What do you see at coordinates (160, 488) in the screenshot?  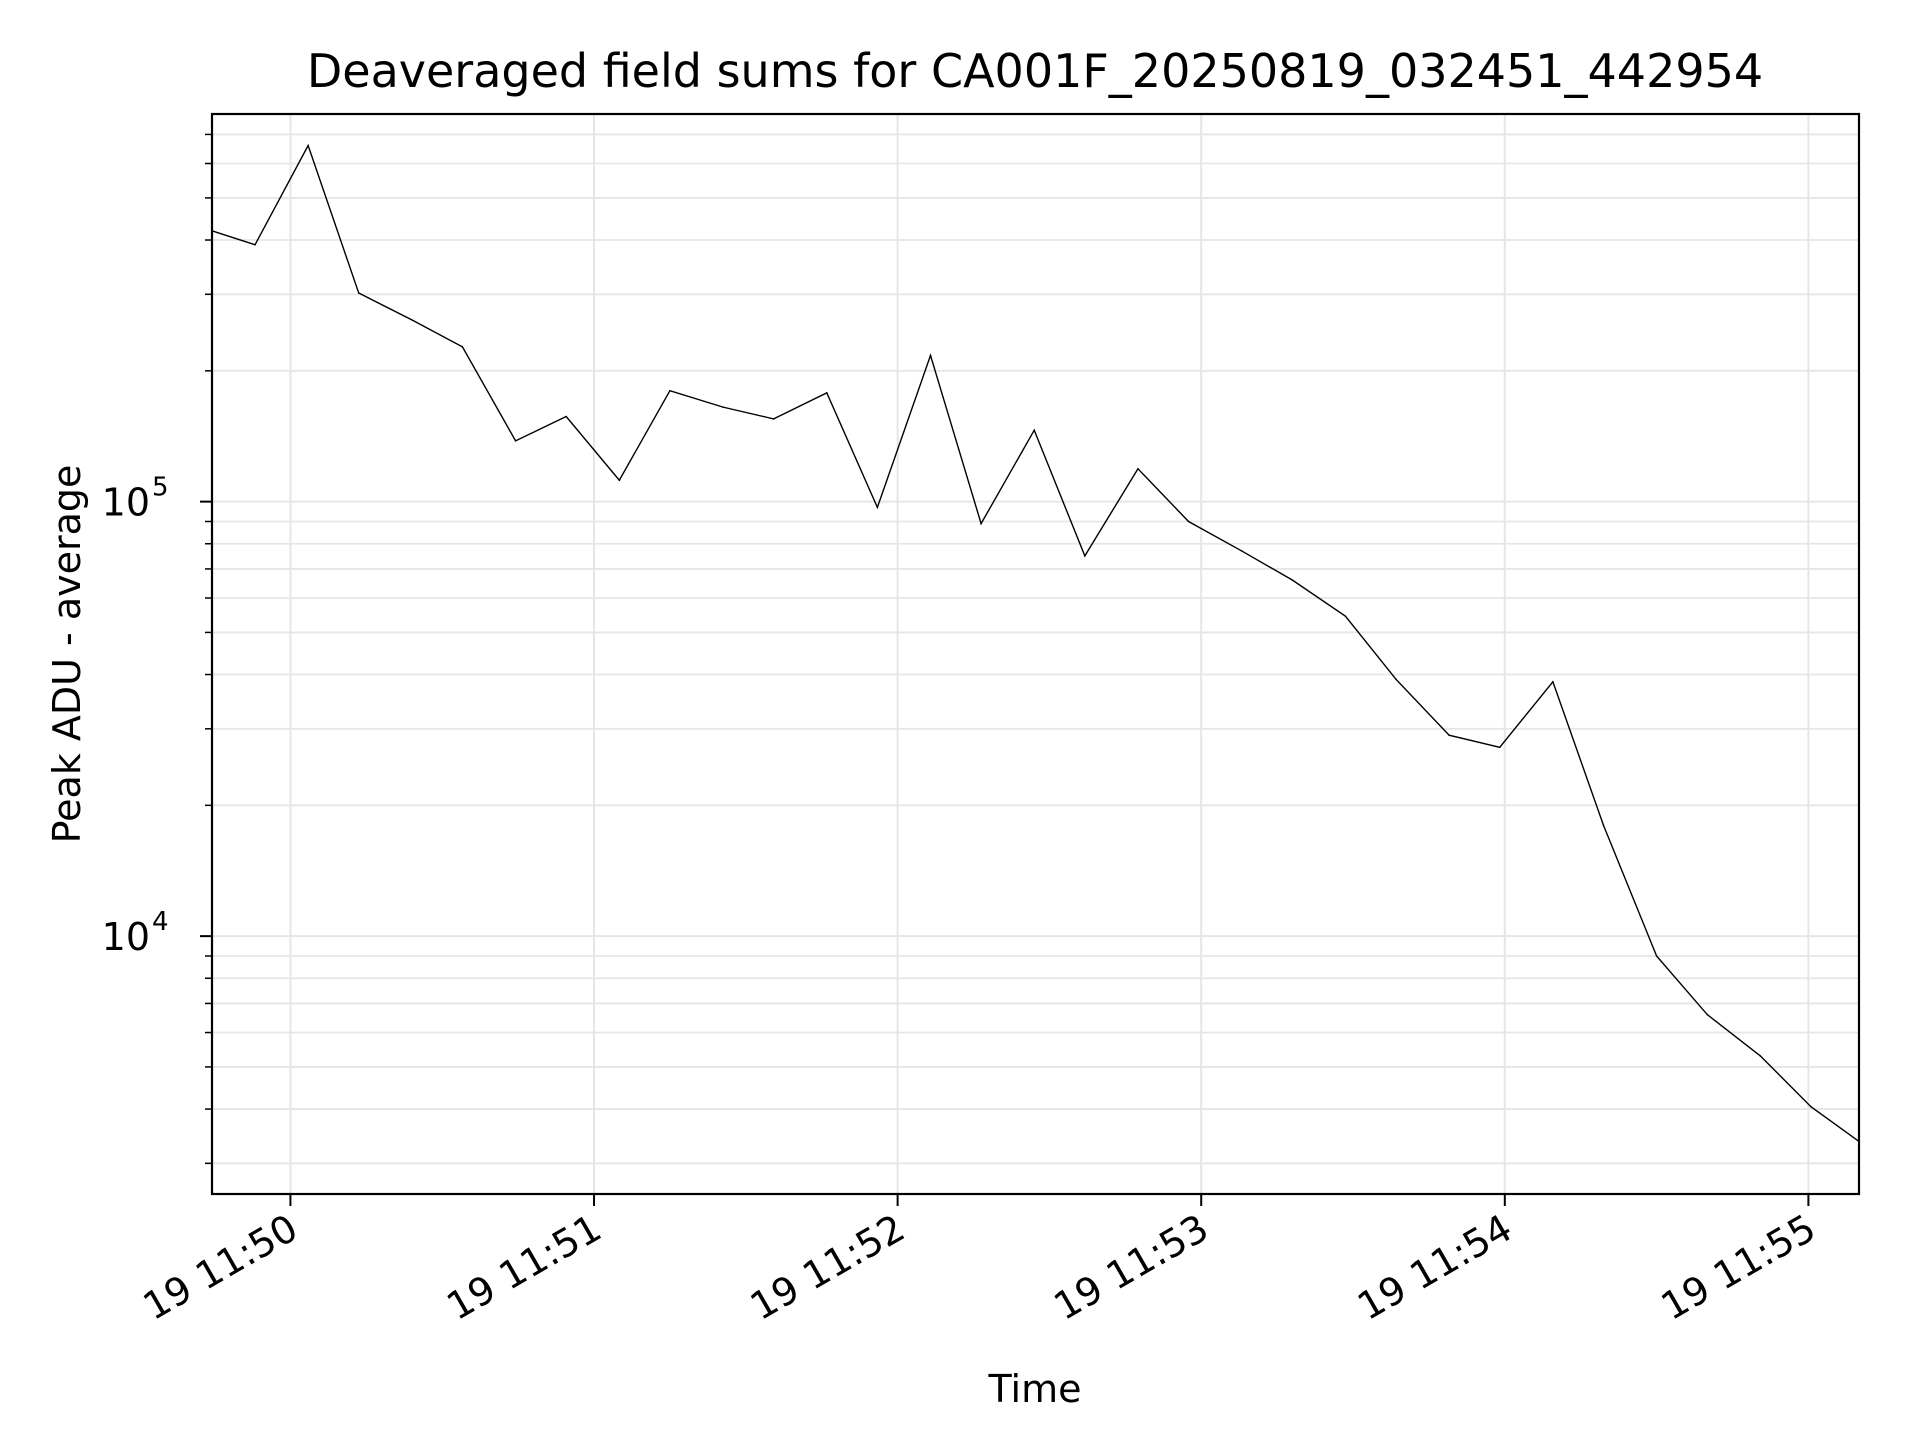 I see `y-tick-label-exponent: 5` at bounding box center [160, 488].